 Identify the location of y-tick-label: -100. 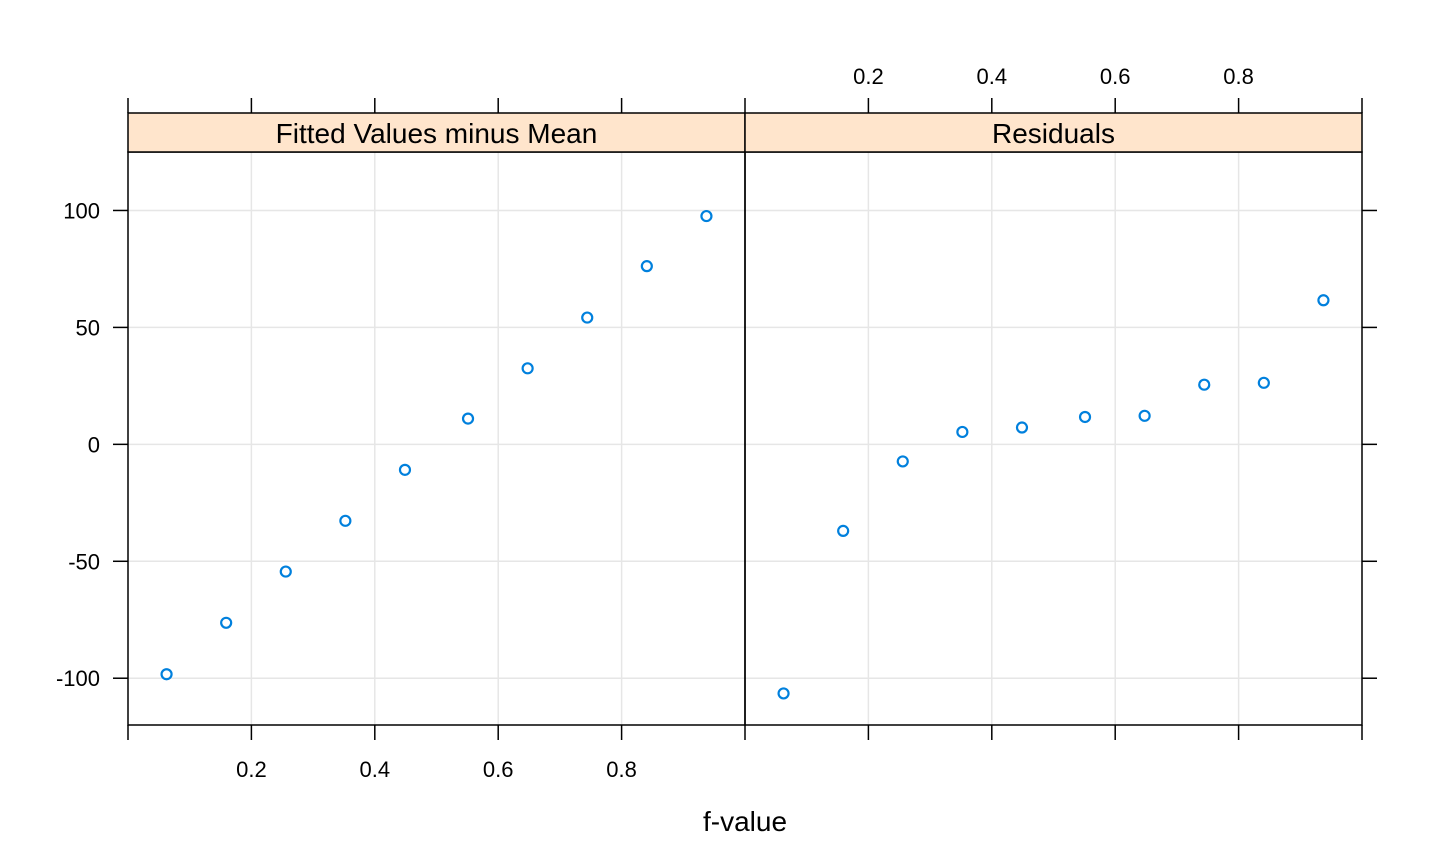
(78, 678).